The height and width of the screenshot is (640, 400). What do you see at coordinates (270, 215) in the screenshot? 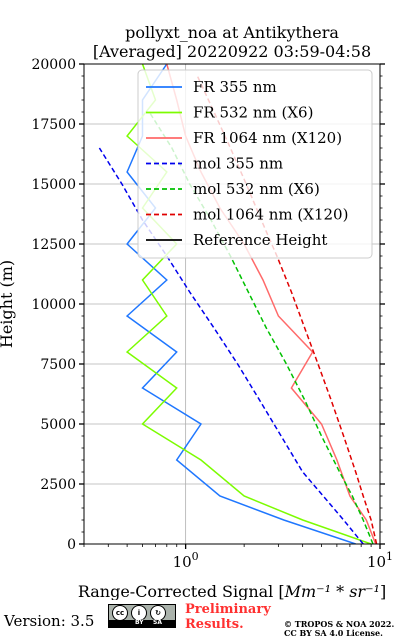
I see `legend-label: mol 1064 nm (X120)` at bounding box center [270, 215].